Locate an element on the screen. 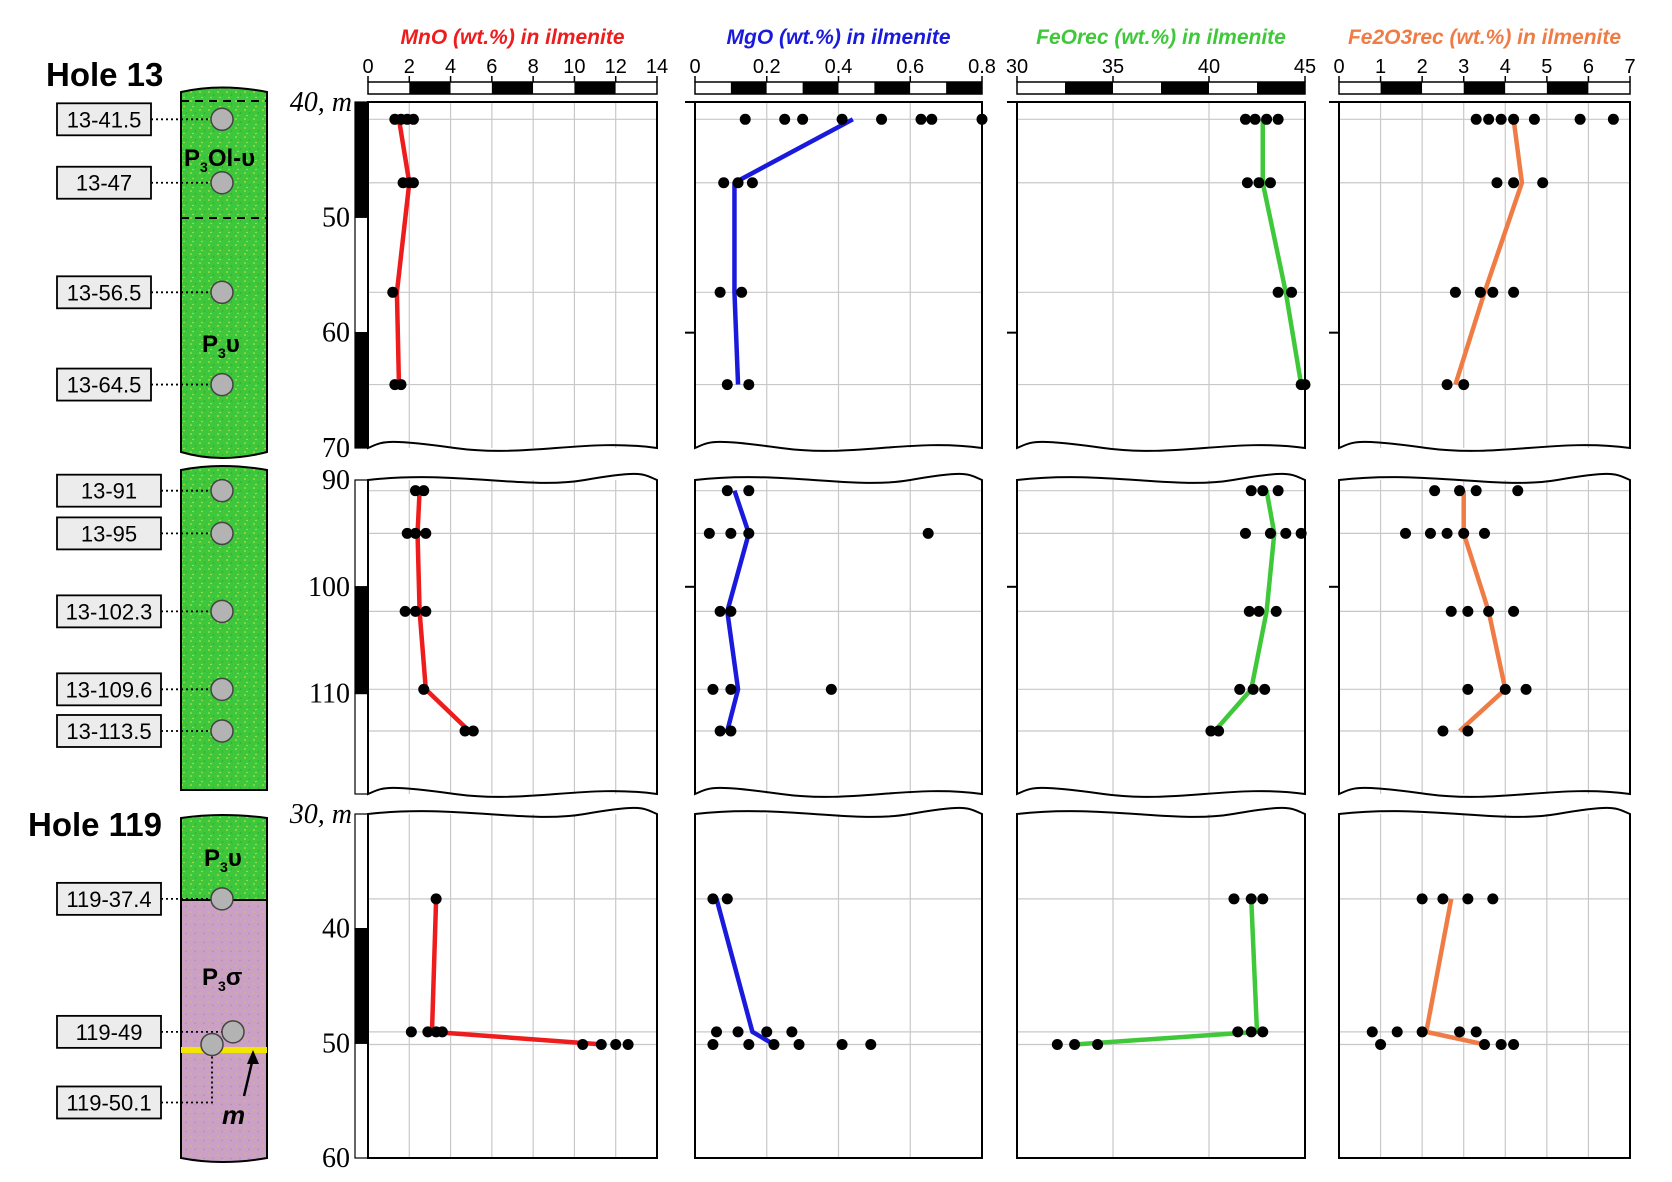 This screenshot has width=1672, height=1182. depth-tick-label: 100 is located at coordinates (329, 587).